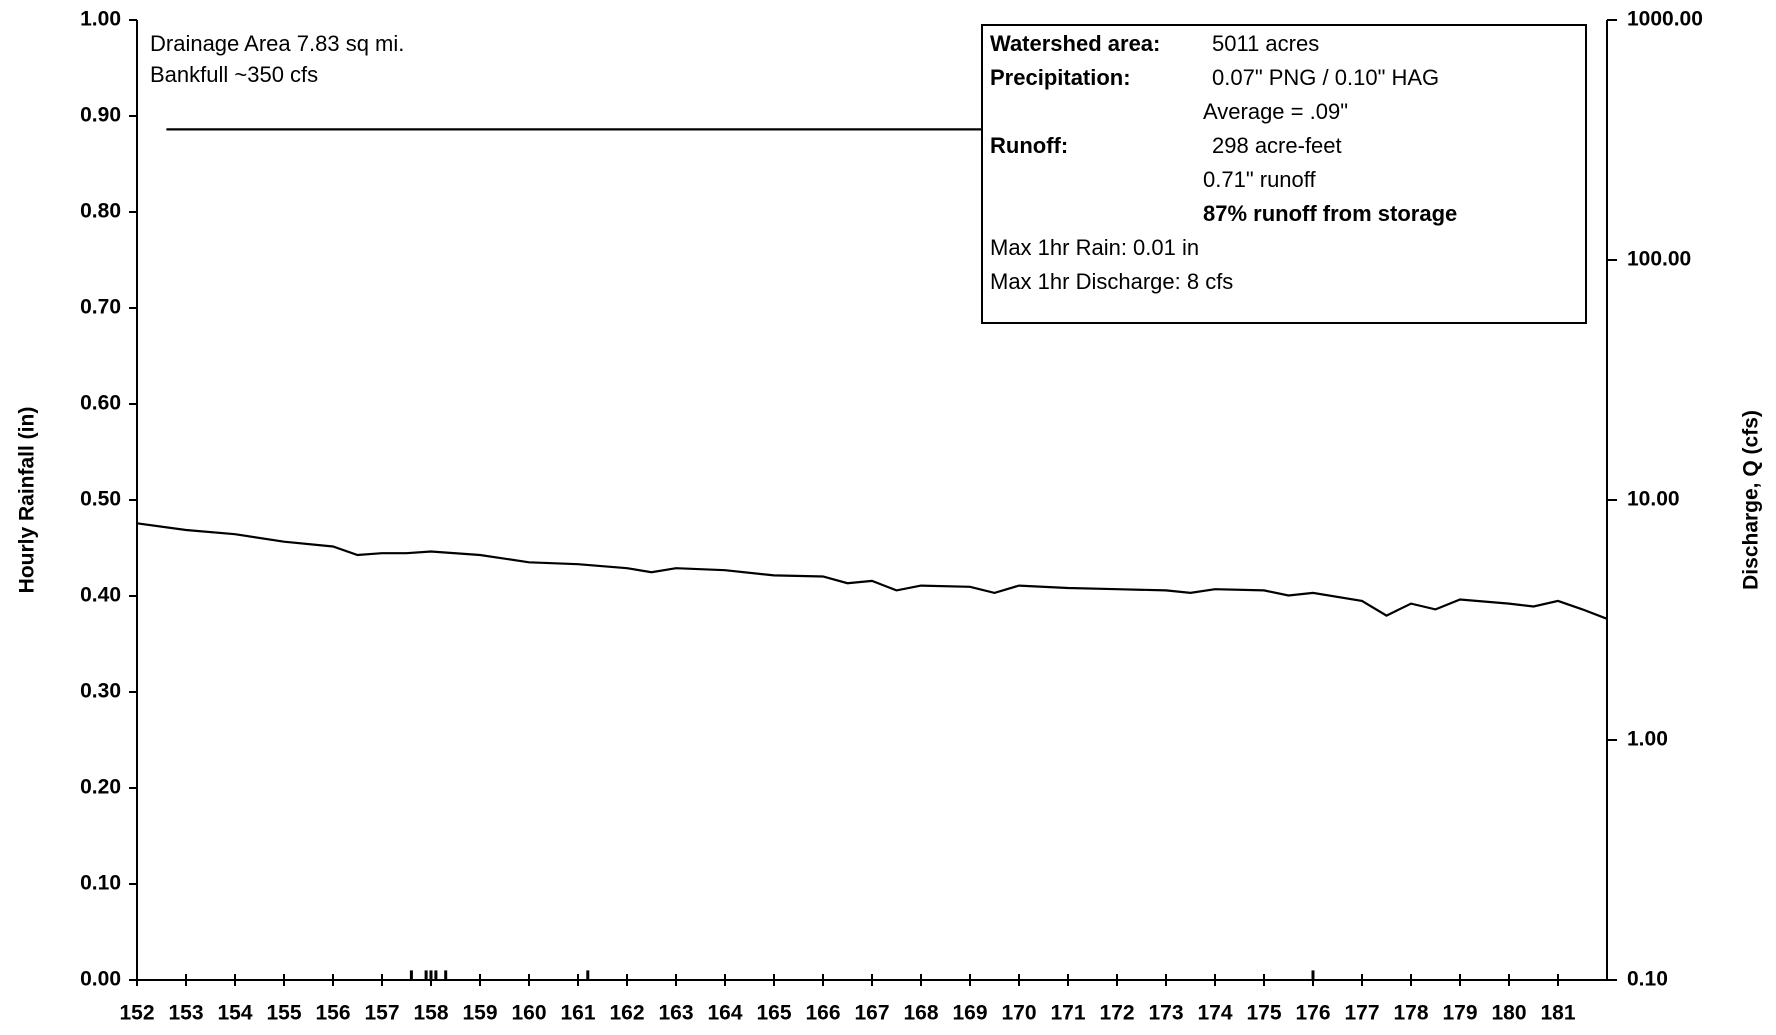 The height and width of the screenshot is (1035, 1776). What do you see at coordinates (283, 1013) in the screenshot?
I see `x-tick-label: 155` at bounding box center [283, 1013].